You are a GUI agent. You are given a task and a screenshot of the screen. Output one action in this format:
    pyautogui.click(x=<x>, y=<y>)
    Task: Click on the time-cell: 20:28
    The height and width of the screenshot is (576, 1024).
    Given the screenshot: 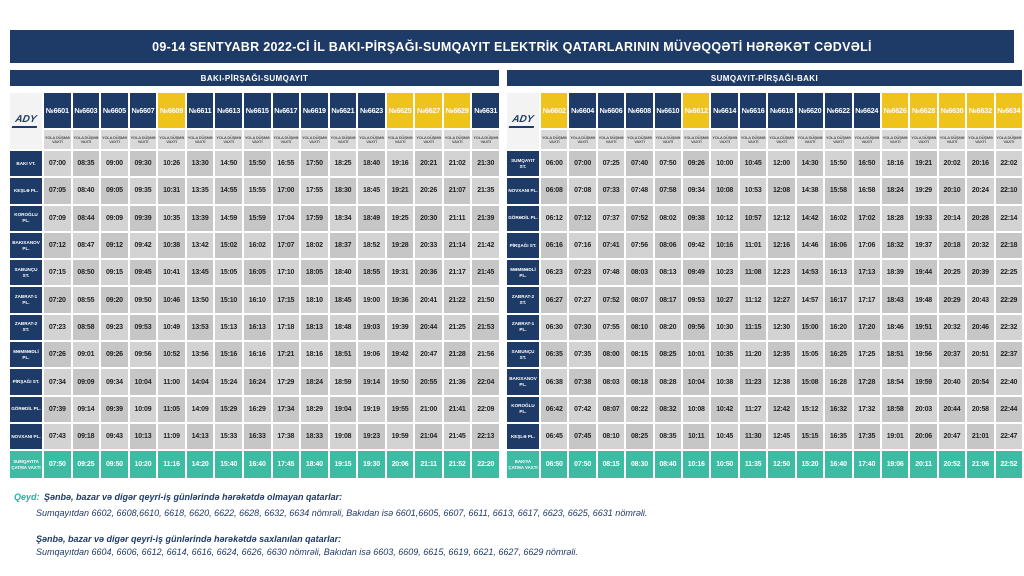 What is the action you would take?
    pyautogui.click(x=980, y=218)
    